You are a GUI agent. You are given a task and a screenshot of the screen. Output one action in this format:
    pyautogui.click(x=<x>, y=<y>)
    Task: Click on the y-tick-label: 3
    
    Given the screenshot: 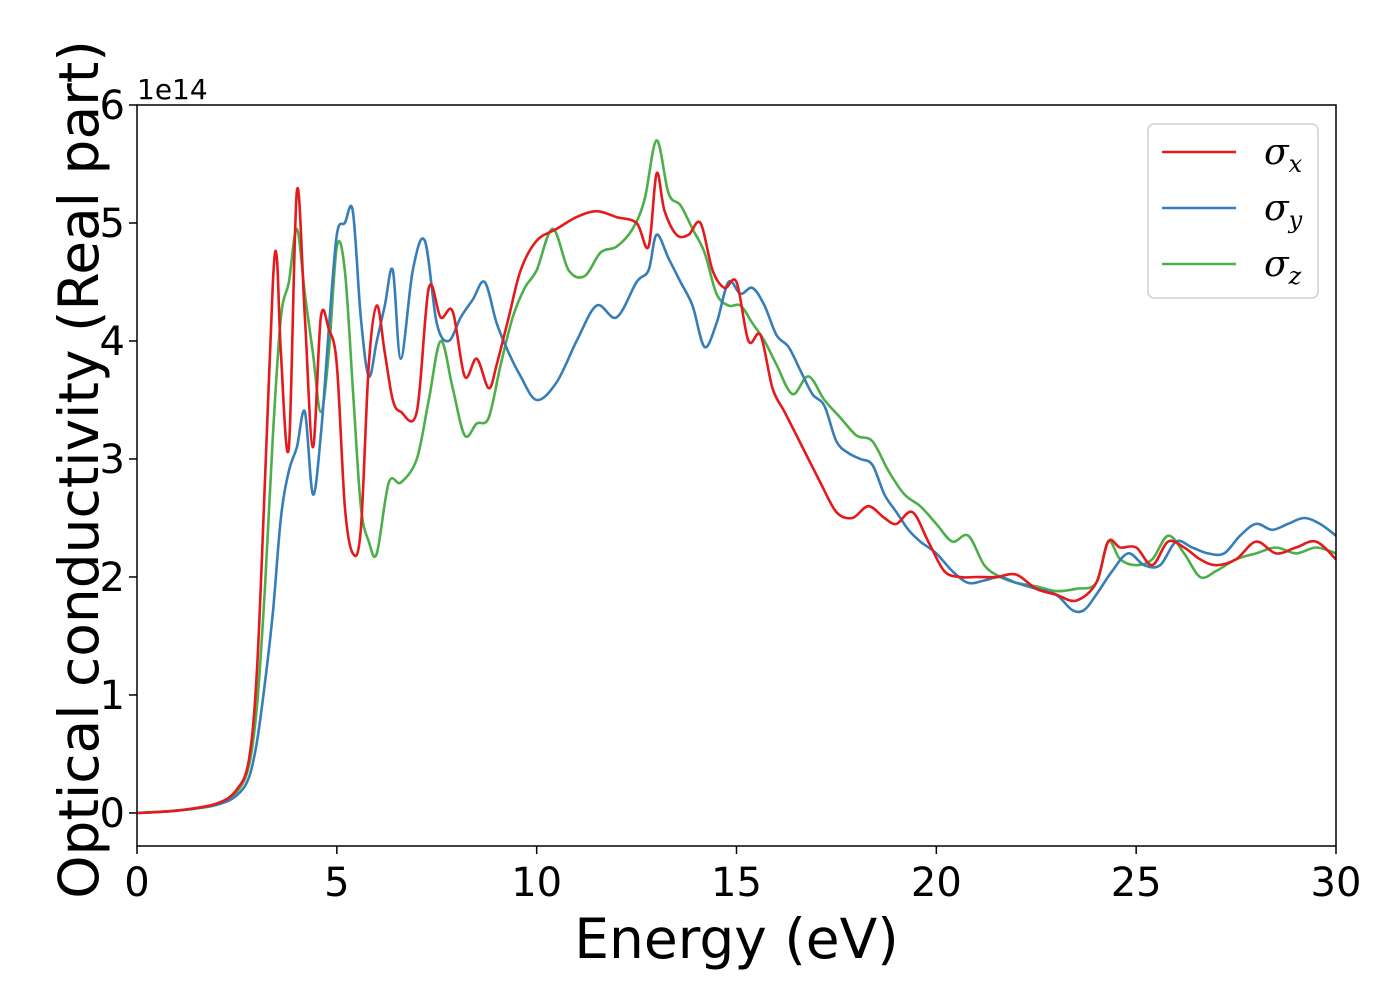 What is the action you would take?
    pyautogui.click(x=112, y=460)
    